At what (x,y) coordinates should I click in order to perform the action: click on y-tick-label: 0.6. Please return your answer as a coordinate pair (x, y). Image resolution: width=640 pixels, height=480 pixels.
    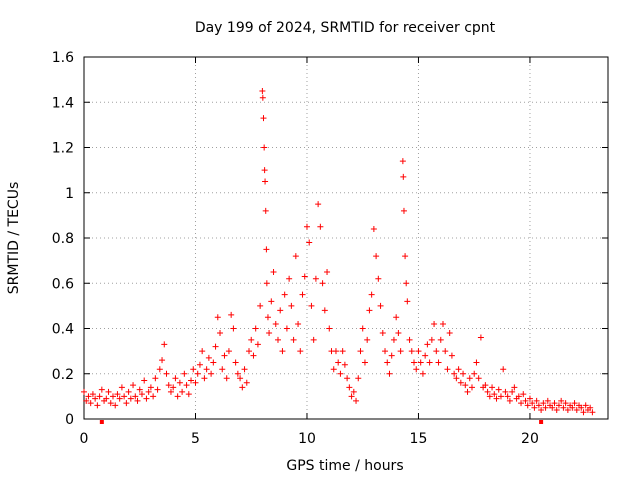
    Looking at the image, I should click on (63, 284).